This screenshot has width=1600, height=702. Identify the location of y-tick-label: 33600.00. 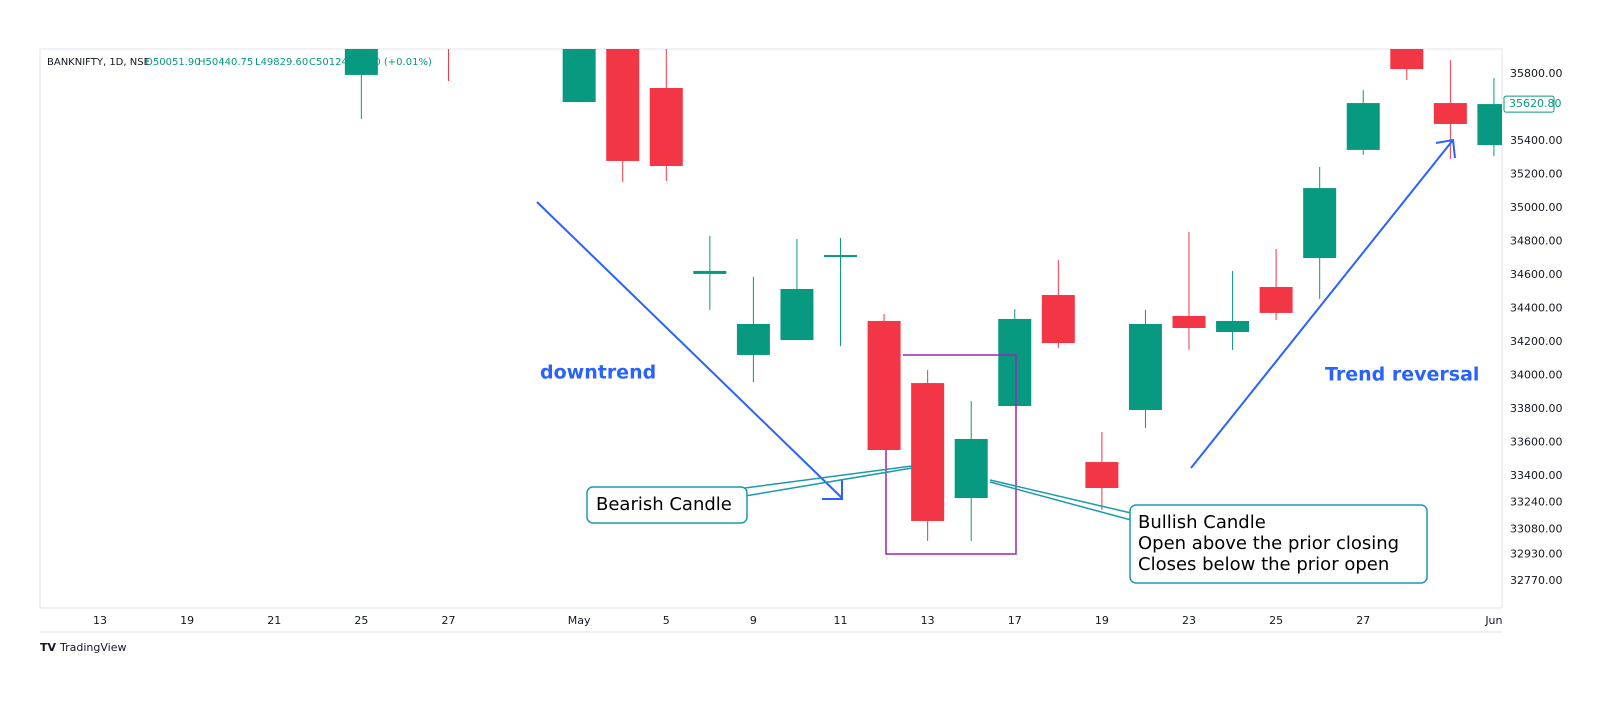
(1536, 441).